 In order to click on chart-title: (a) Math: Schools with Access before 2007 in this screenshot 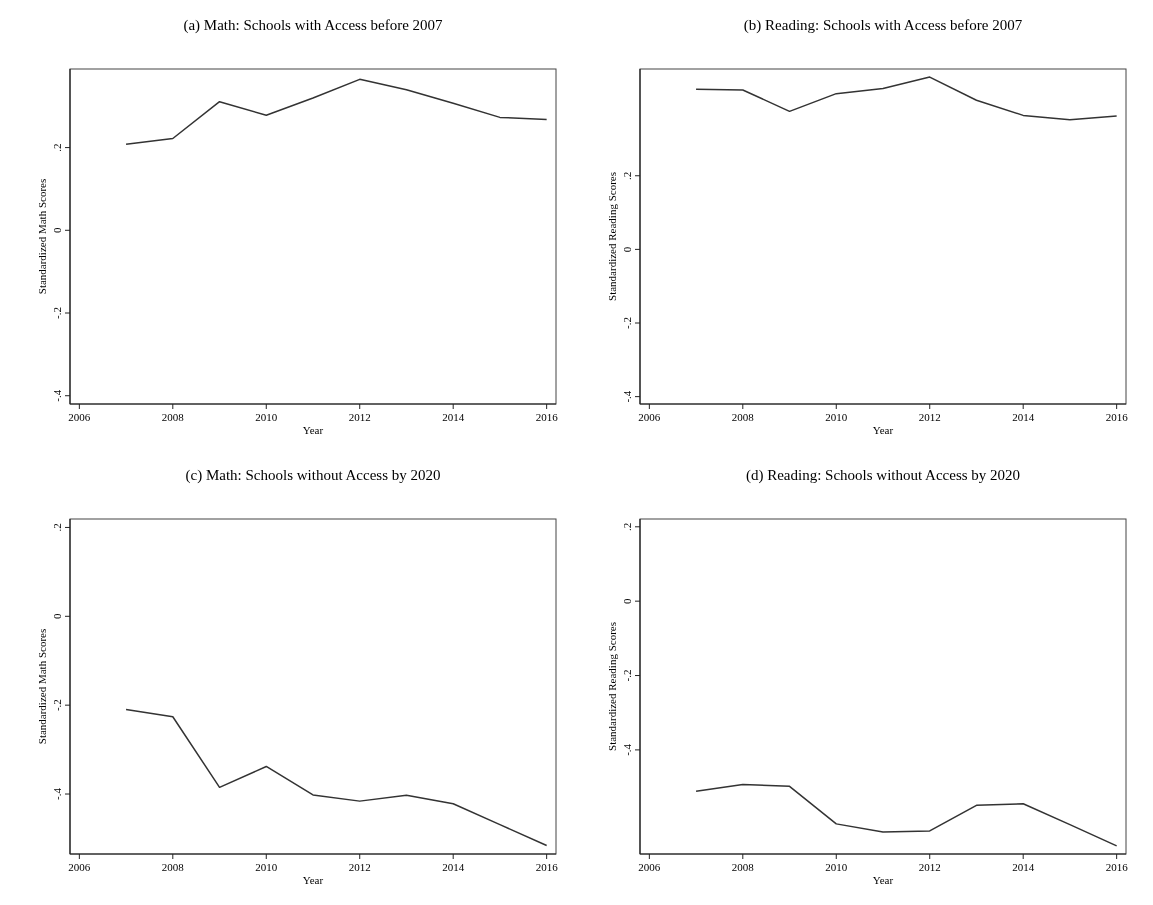, I will do `click(313, 25)`.